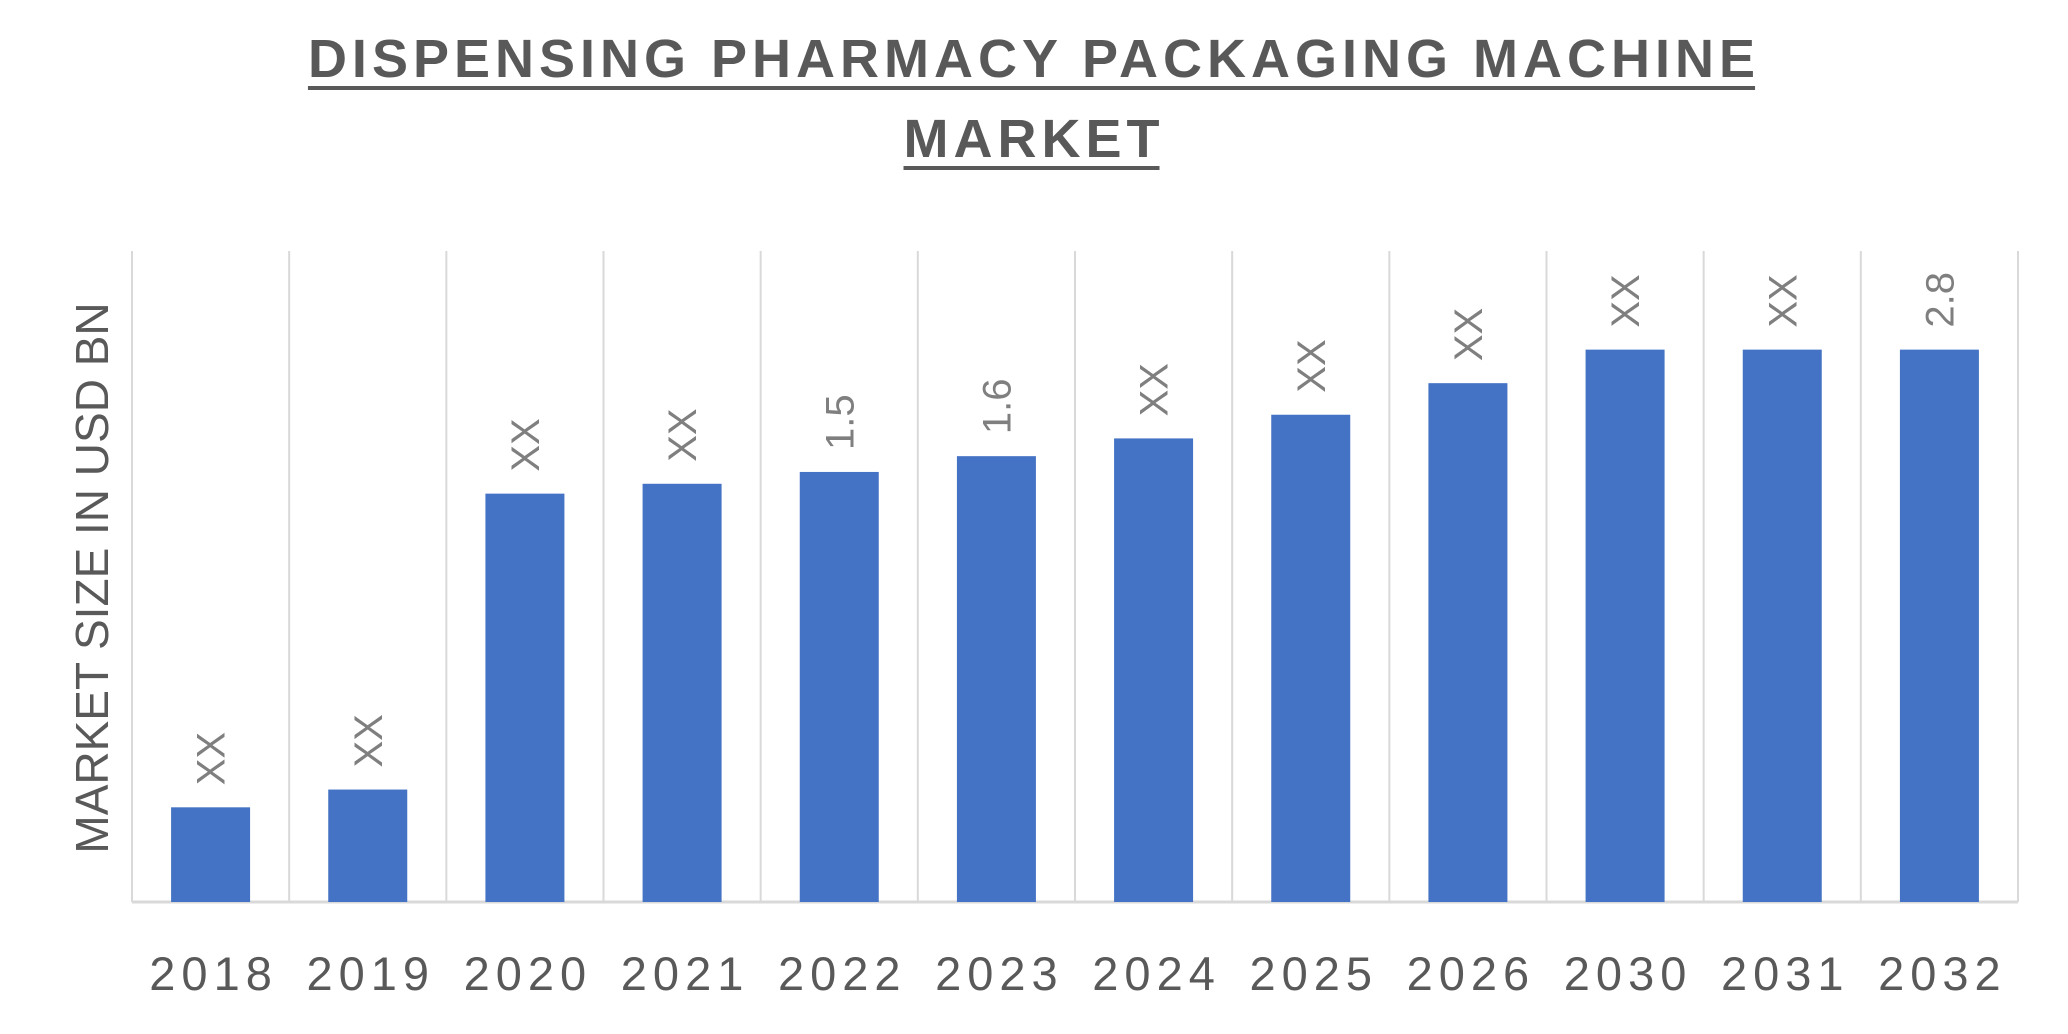 The height and width of the screenshot is (1034, 2068). What do you see at coordinates (1785, 973) in the screenshot?
I see `x-tick-2031: 2031` at bounding box center [1785, 973].